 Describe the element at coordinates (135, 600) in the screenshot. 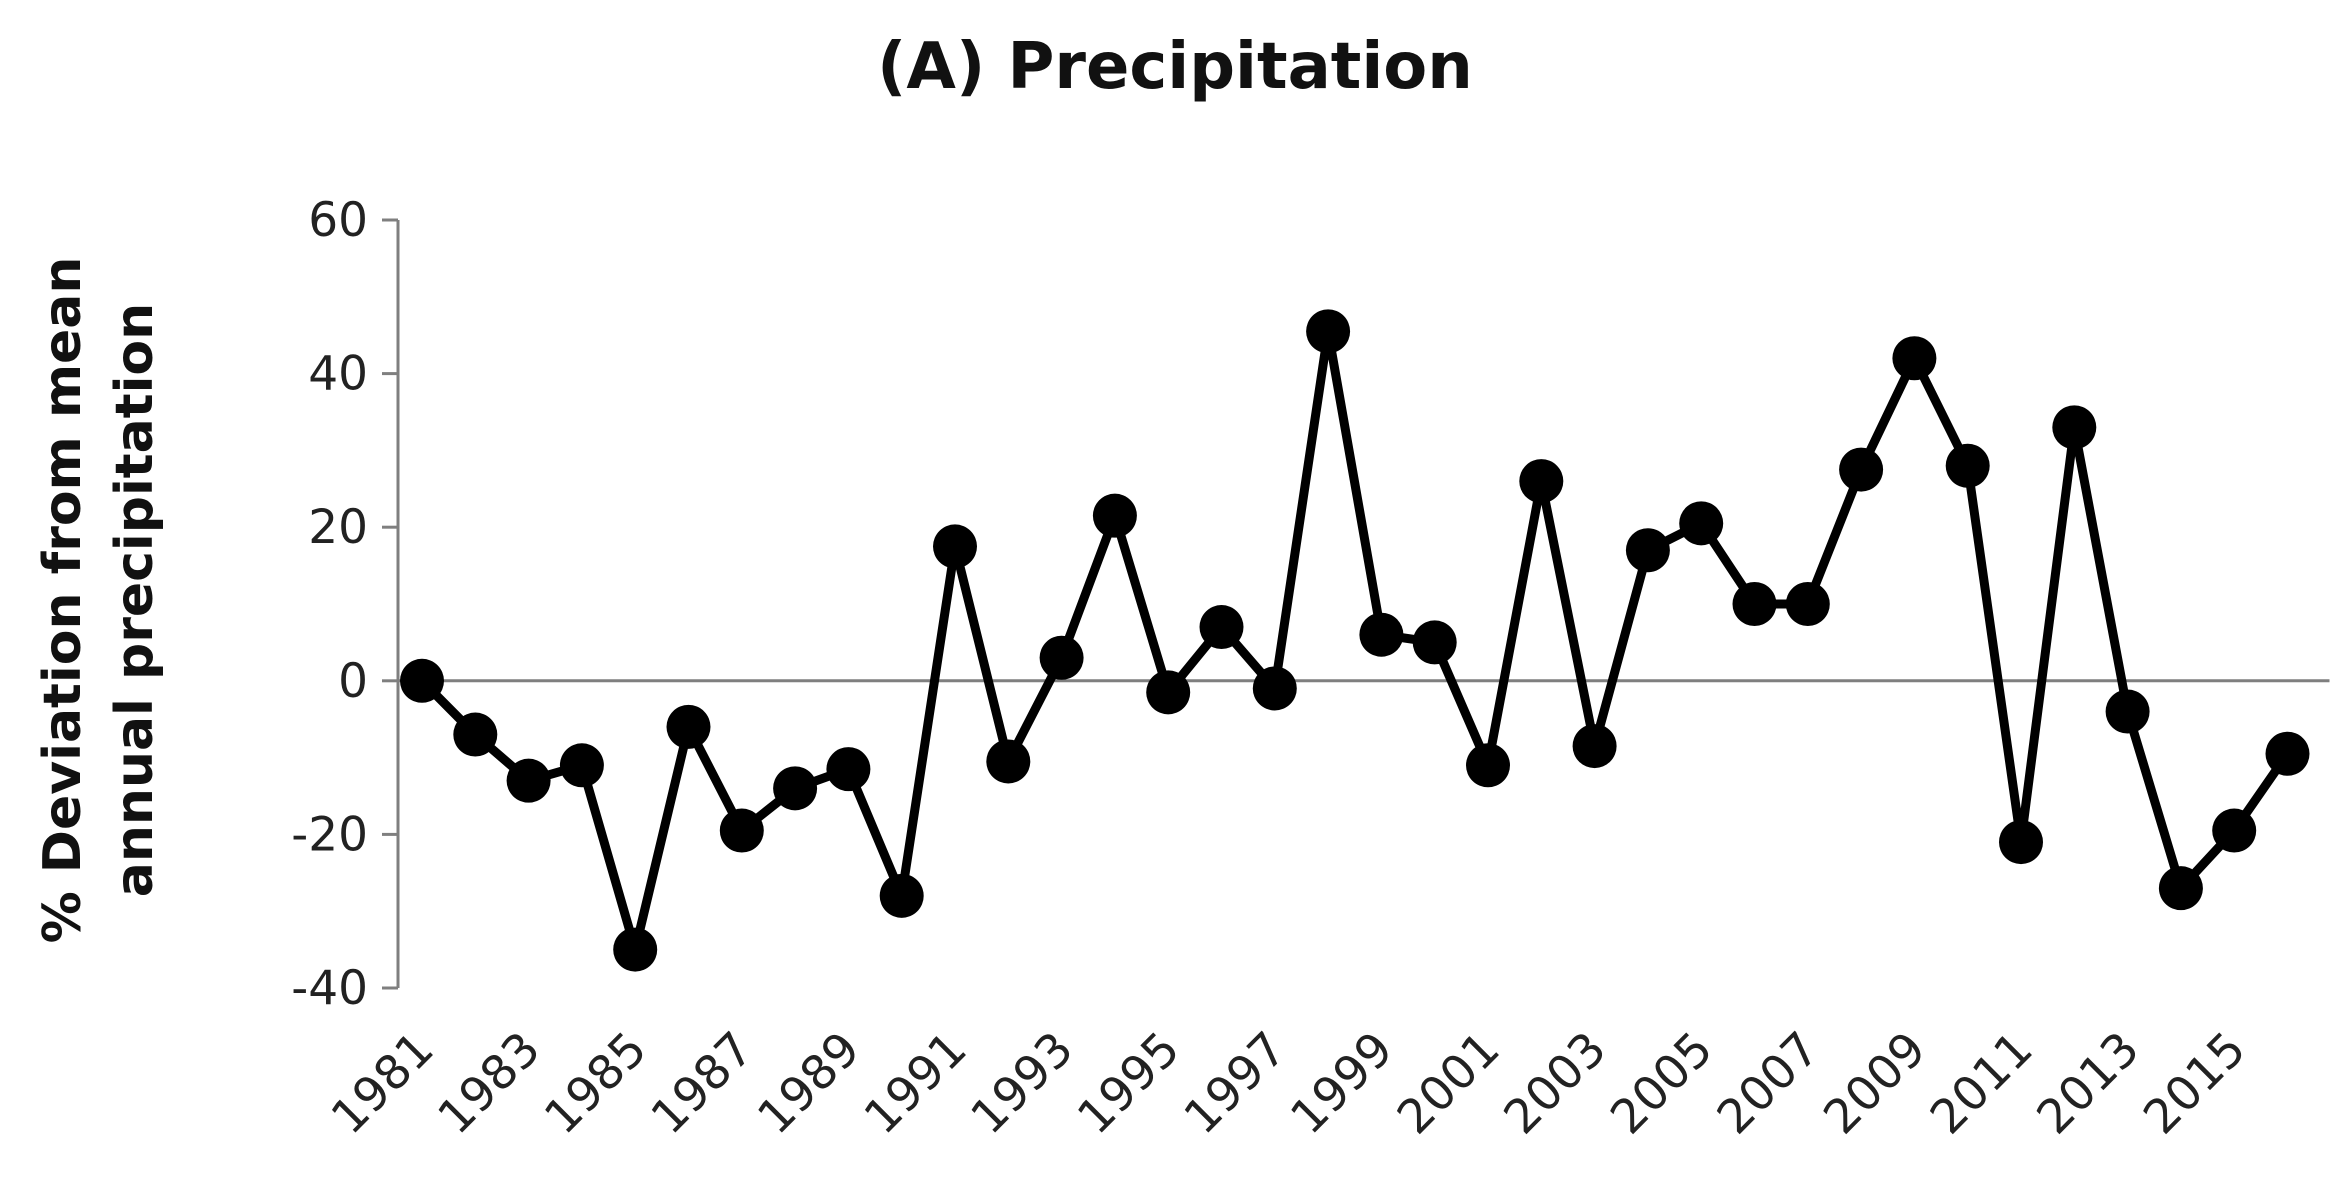

I see `y-axis-title-line-2: annual precipitation` at that location.